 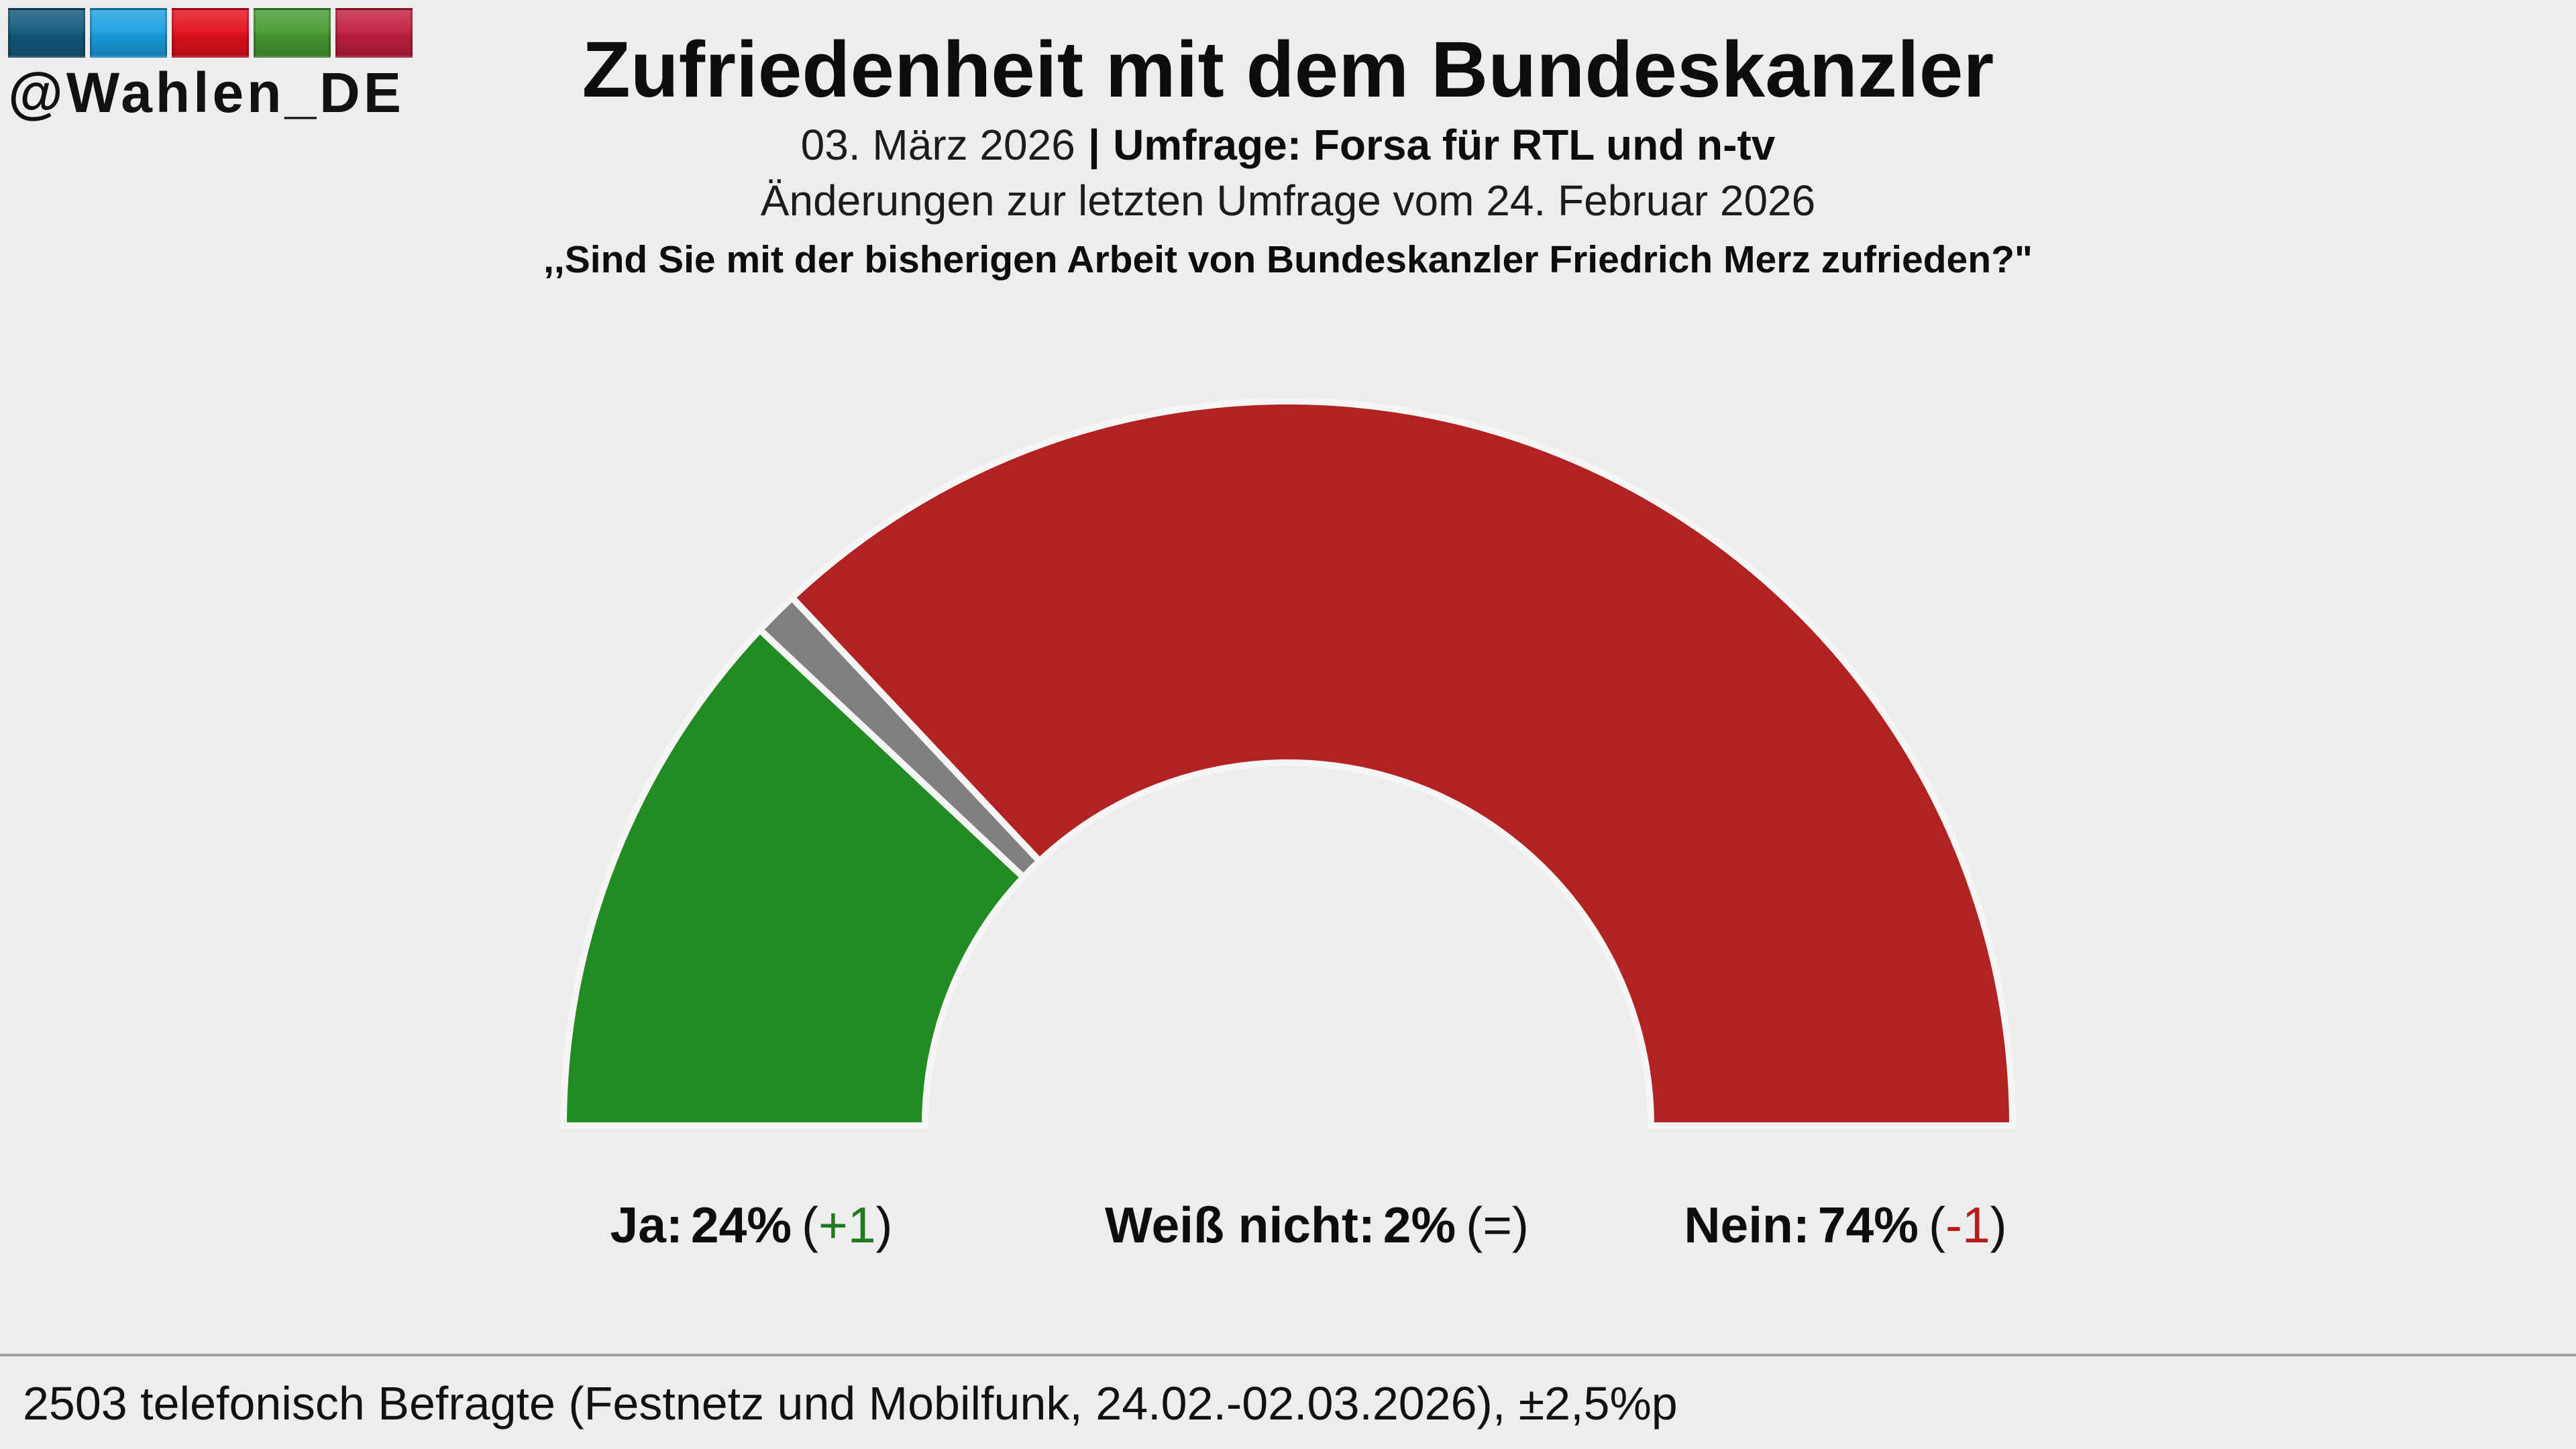 I want to click on label-category: Weiß nicht, so click(x=1240, y=1225).